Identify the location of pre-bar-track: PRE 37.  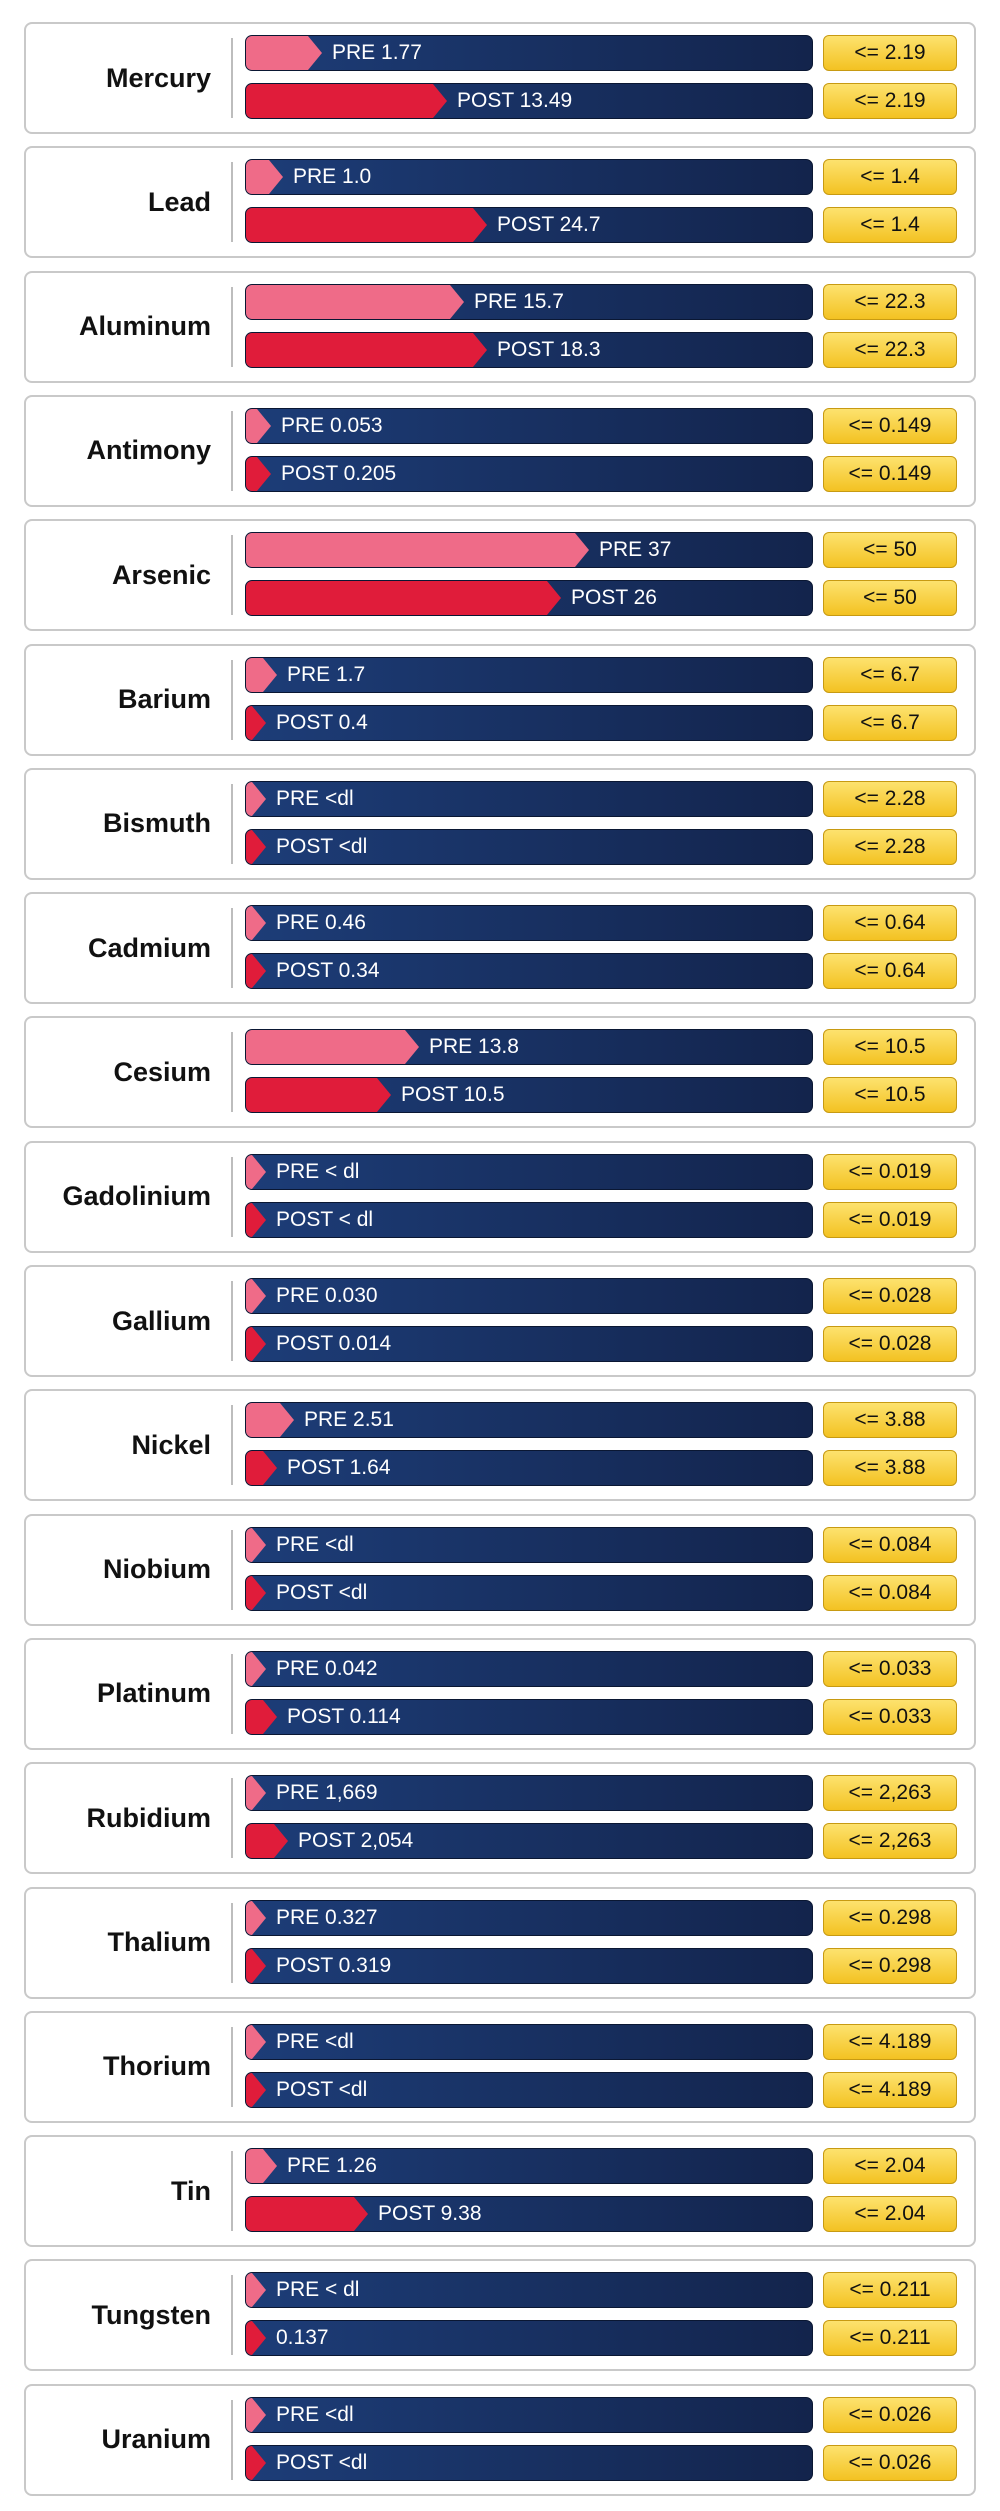
(529, 550).